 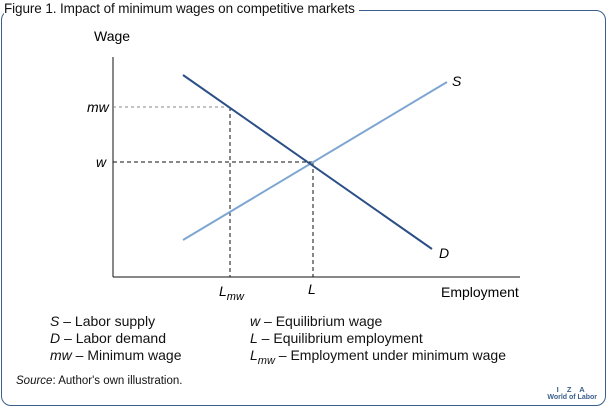 I want to click on x-tick-lmw-main: L, so click(x=223, y=291).